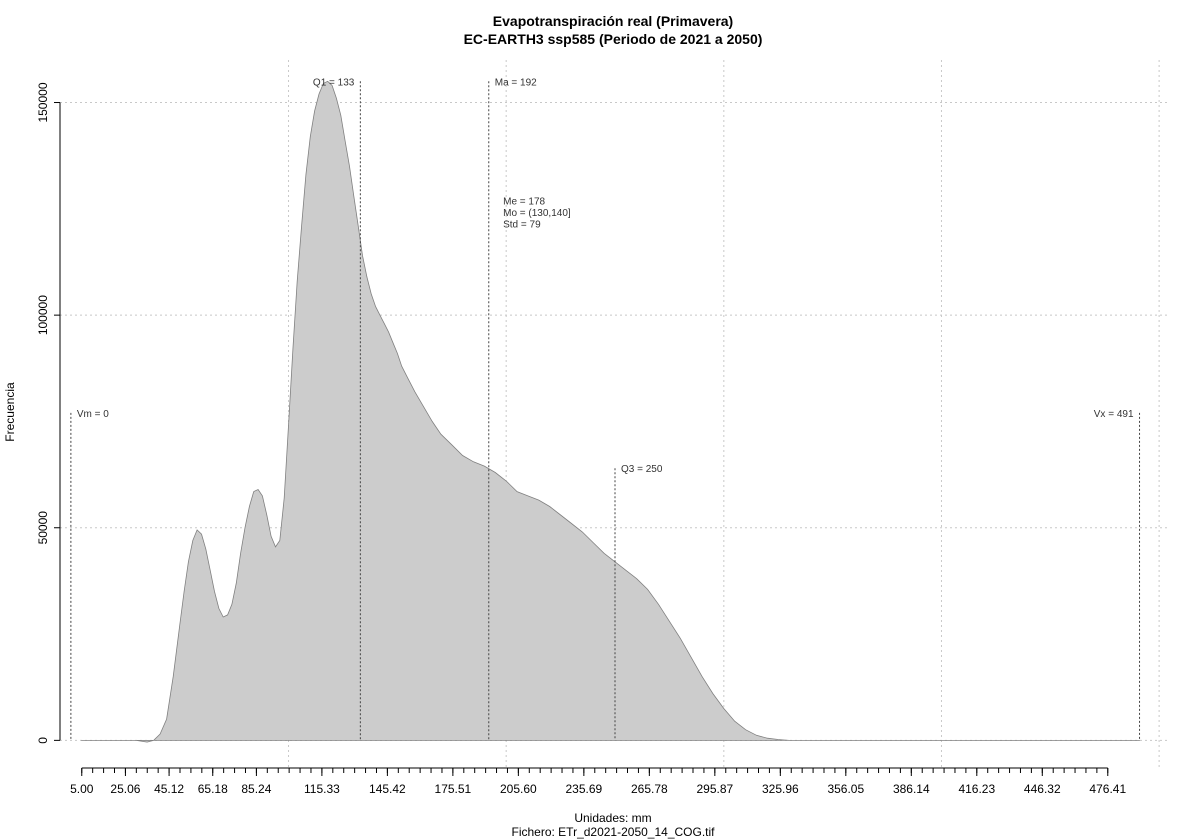 The width and height of the screenshot is (1200, 840). What do you see at coordinates (213, 789) in the screenshot?
I see `x-tick-label: 65.18` at bounding box center [213, 789].